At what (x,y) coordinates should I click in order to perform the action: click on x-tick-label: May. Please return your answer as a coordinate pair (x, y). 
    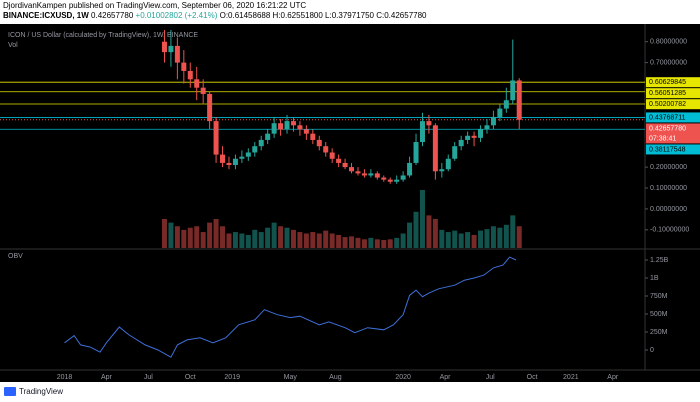
    Looking at the image, I should click on (291, 377).